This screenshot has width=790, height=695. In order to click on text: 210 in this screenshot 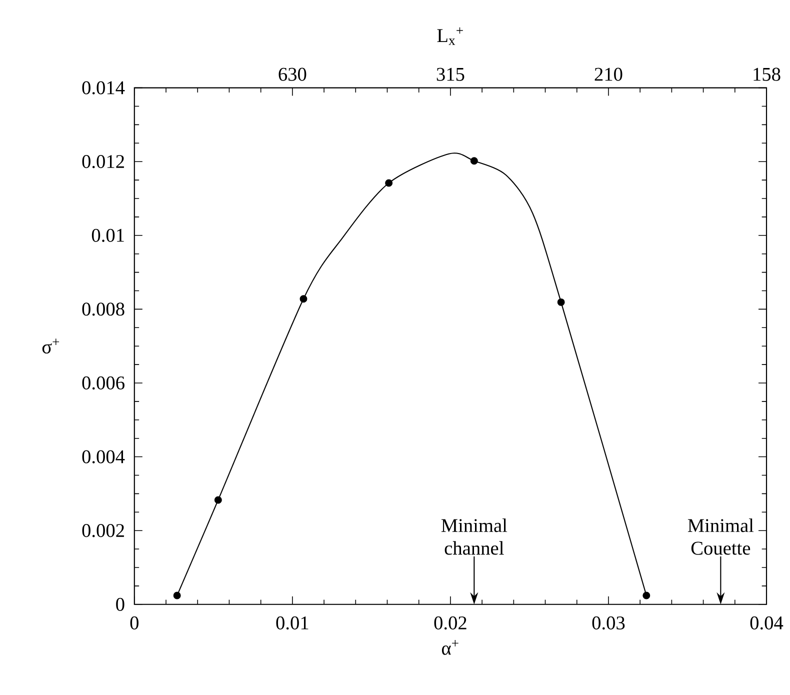, I will do `click(608, 74)`.